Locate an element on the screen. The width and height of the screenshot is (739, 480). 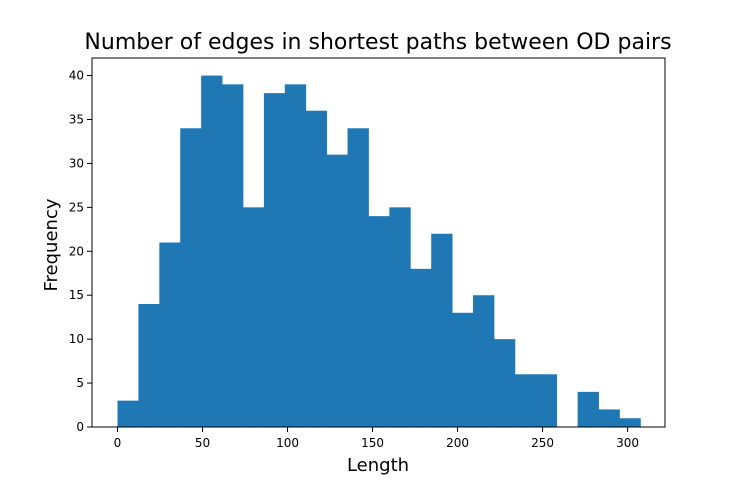
y-tick-label: 15 is located at coordinates (76, 295).